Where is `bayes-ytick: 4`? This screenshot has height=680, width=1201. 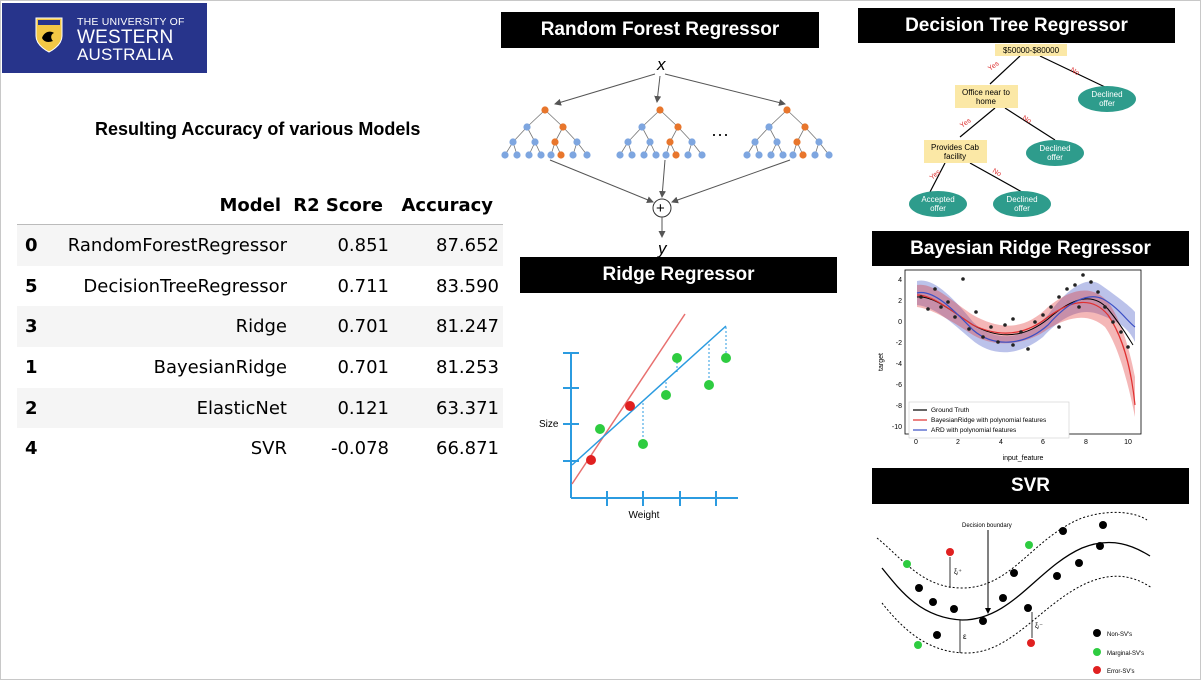 bayes-ytick: 4 is located at coordinates (900, 280).